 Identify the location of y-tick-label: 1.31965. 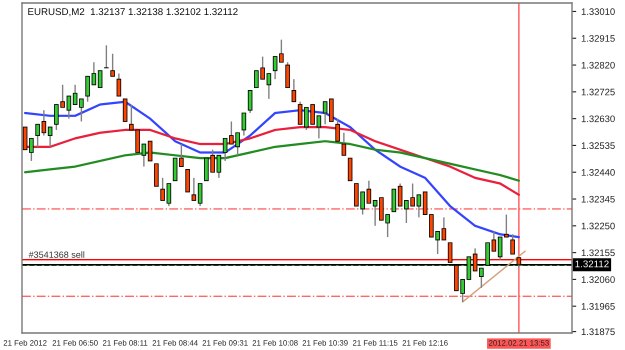
(598, 306).